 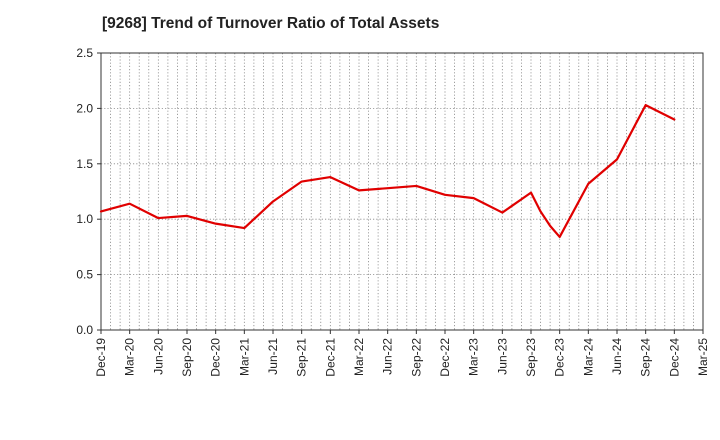 What do you see at coordinates (588, 357) in the screenshot?
I see `x-tick-label: Mar-24` at bounding box center [588, 357].